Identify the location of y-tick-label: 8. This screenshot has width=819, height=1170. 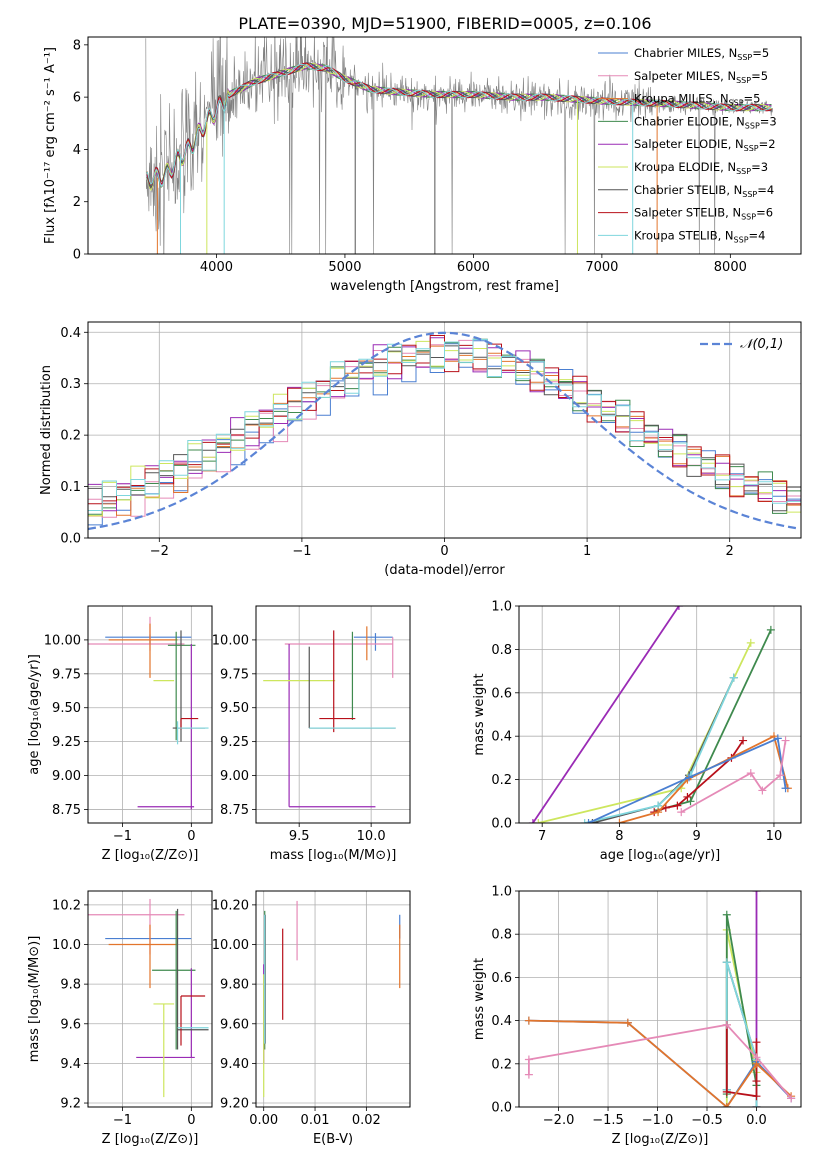
(77, 45).